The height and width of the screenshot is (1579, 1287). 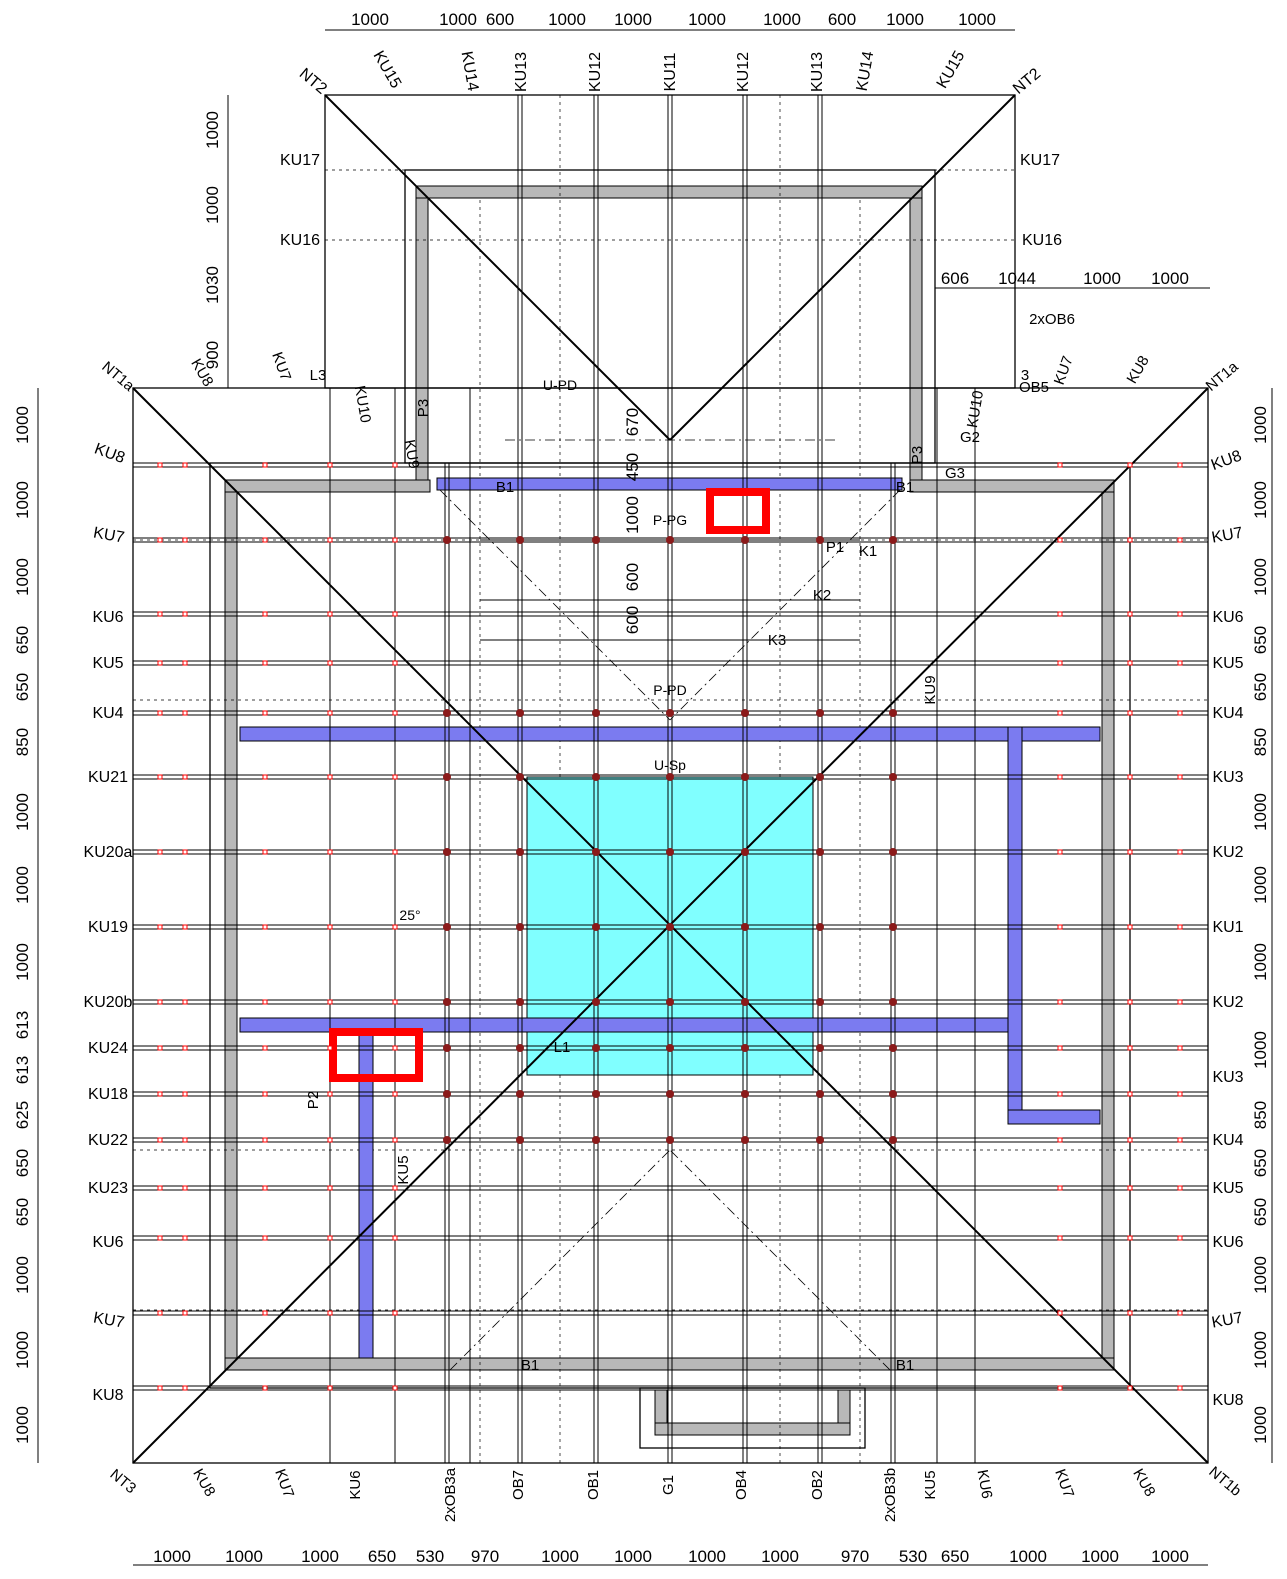 What do you see at coordinates (930, 1484) in the screenshot?
I see `label-bottom: KU5` at bounding box center [930, 1484].